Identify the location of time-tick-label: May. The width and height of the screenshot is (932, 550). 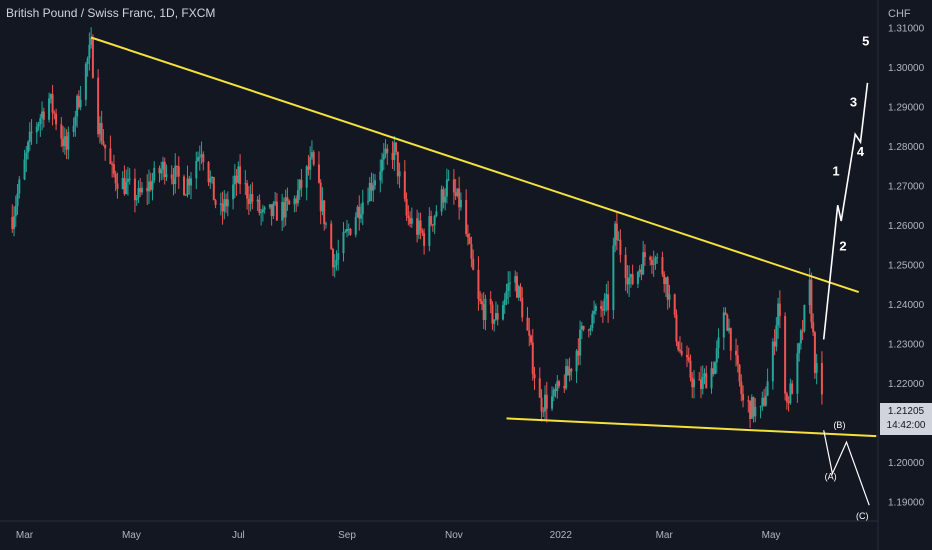
(771, 535).